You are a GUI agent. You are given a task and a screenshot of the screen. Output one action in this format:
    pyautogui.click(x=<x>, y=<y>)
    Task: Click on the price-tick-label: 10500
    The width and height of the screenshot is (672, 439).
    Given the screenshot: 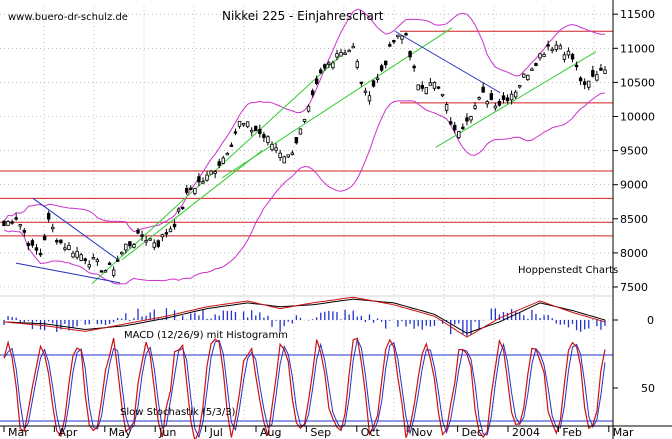 What is the action you would take?
    pyautogui.click(x=637, y=82)
    